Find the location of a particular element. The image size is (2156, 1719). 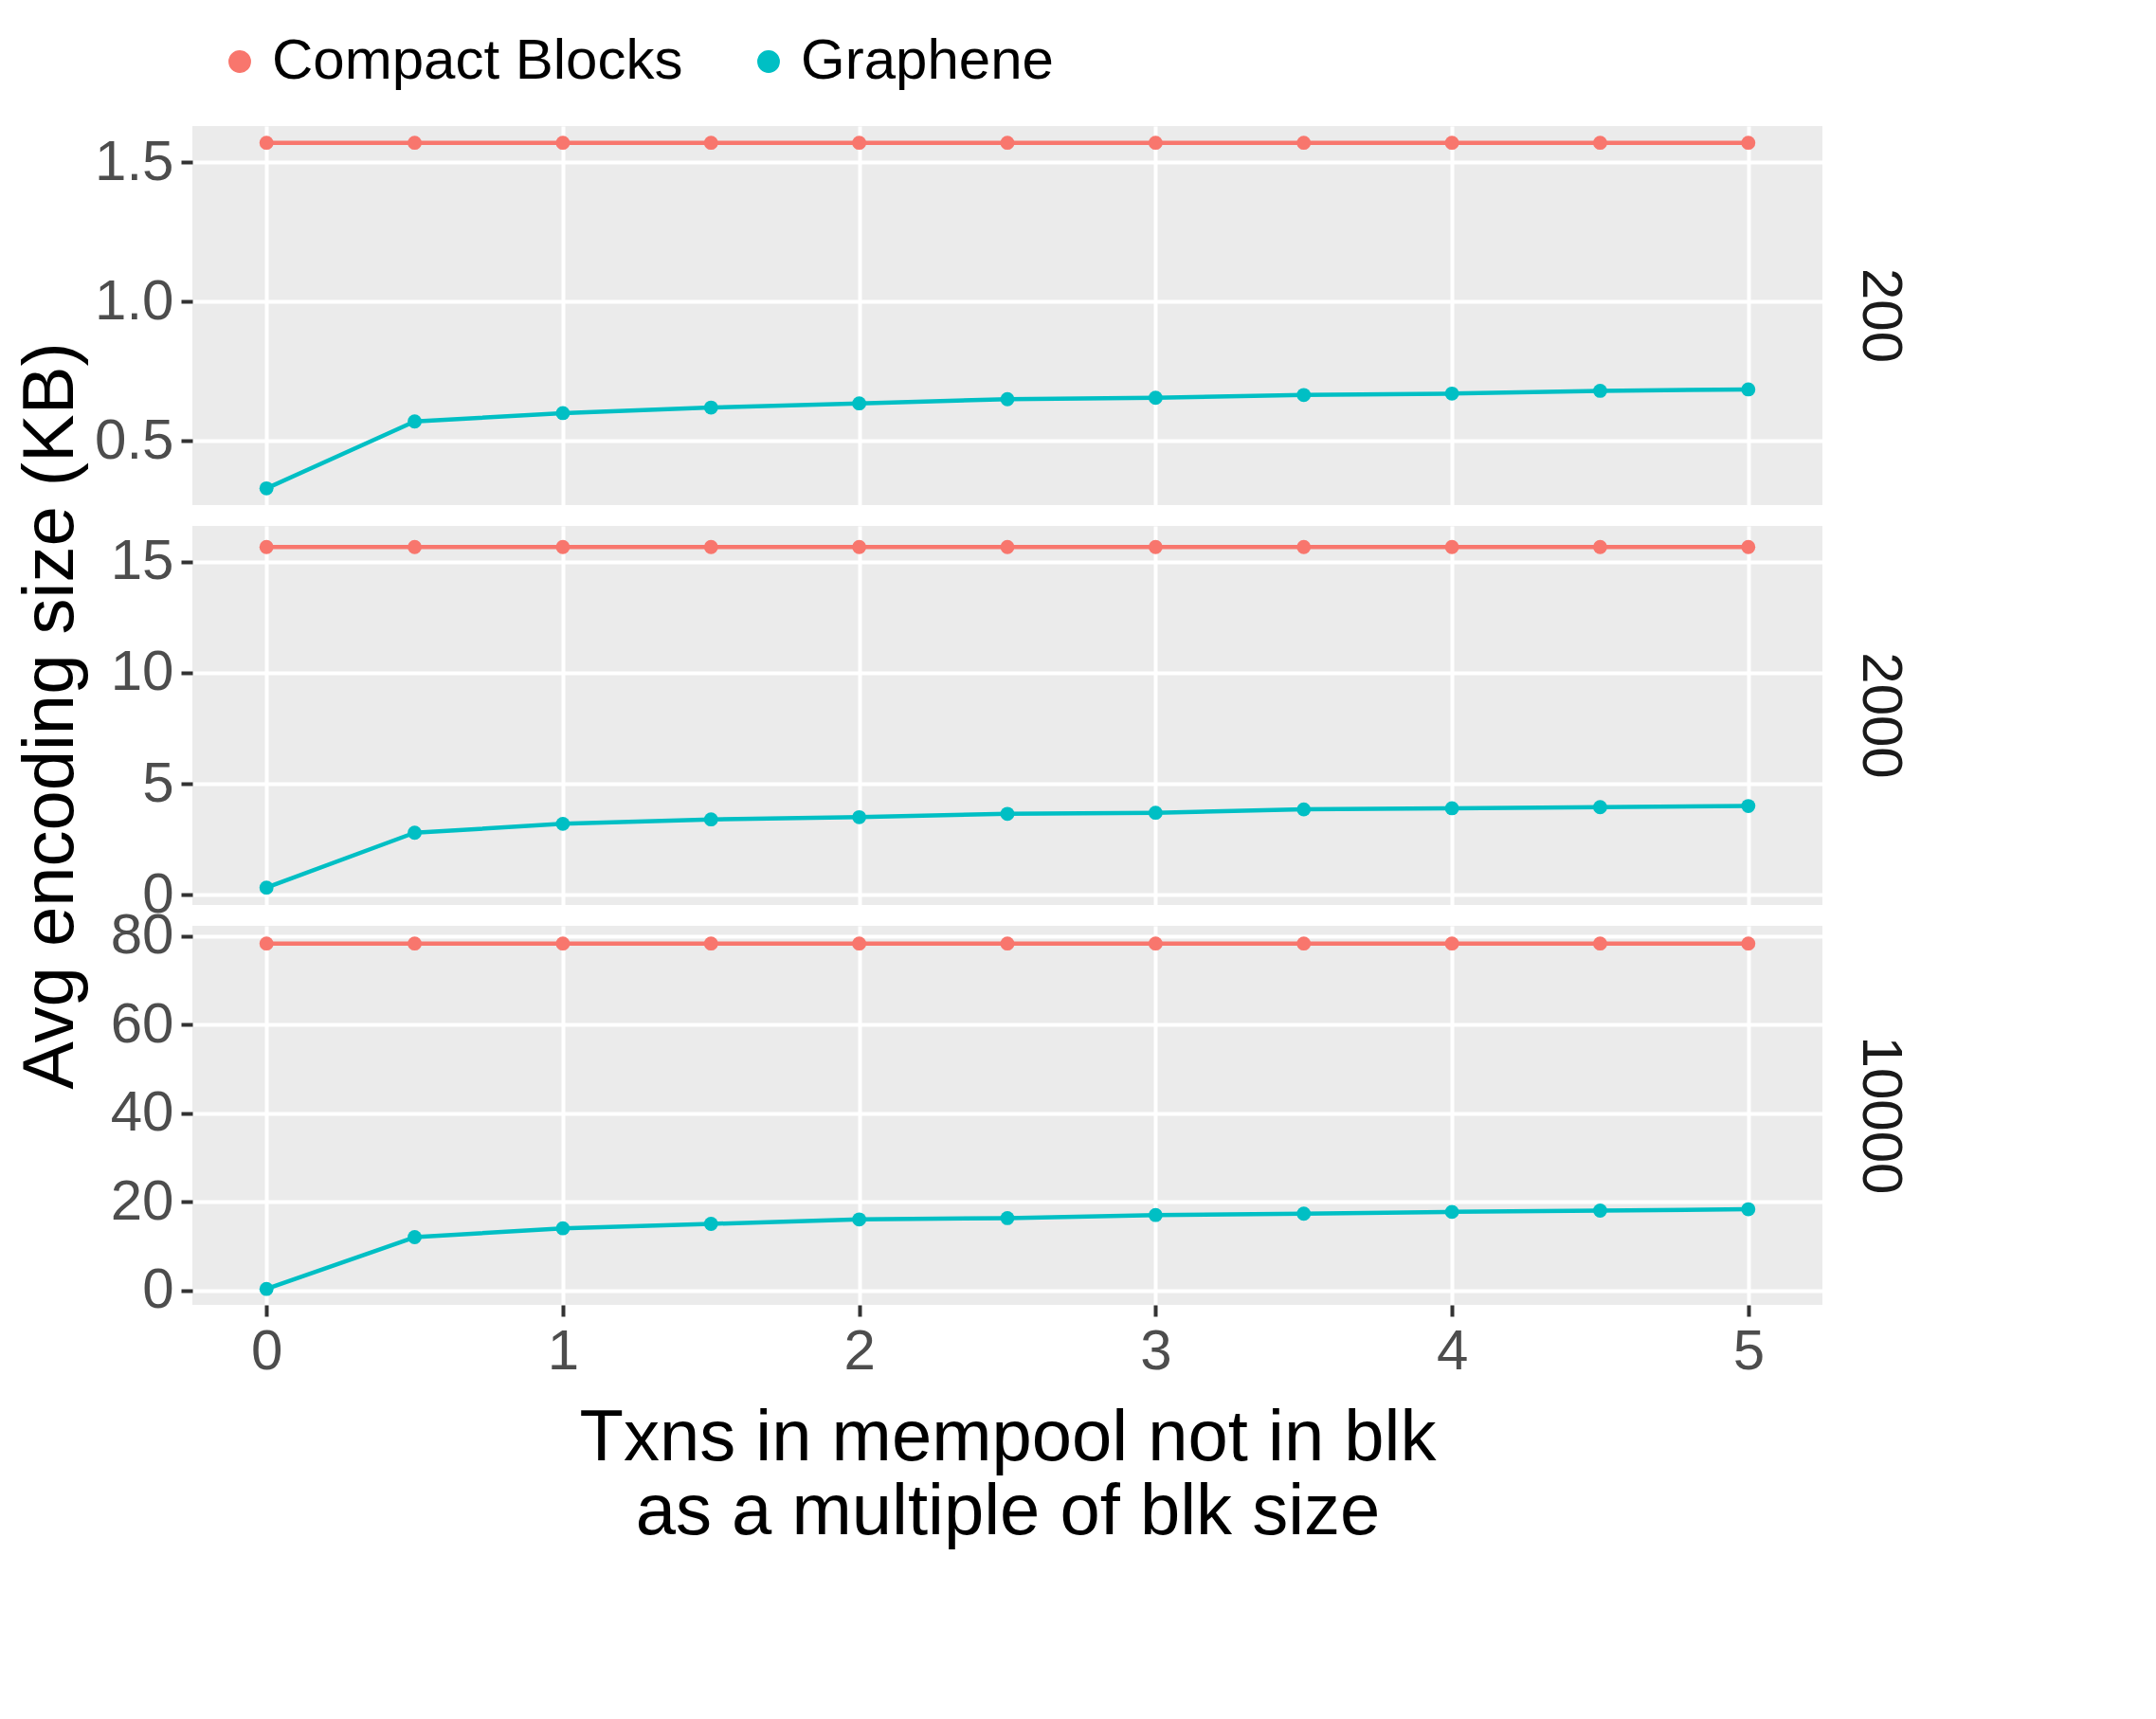

y-tick-label: 60 is located at coordinates (142, 1022).